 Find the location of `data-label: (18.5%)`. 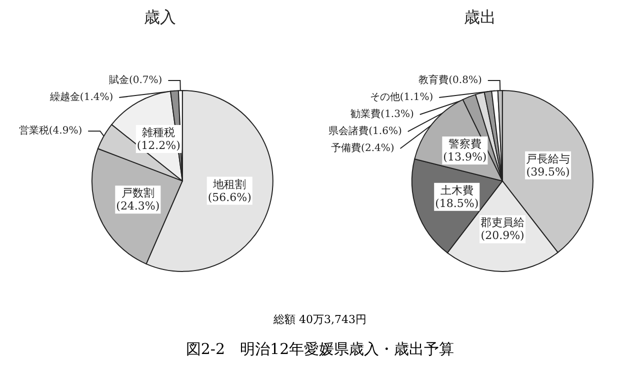

data-label: (18.5%) is located at coordinates (457, 203).